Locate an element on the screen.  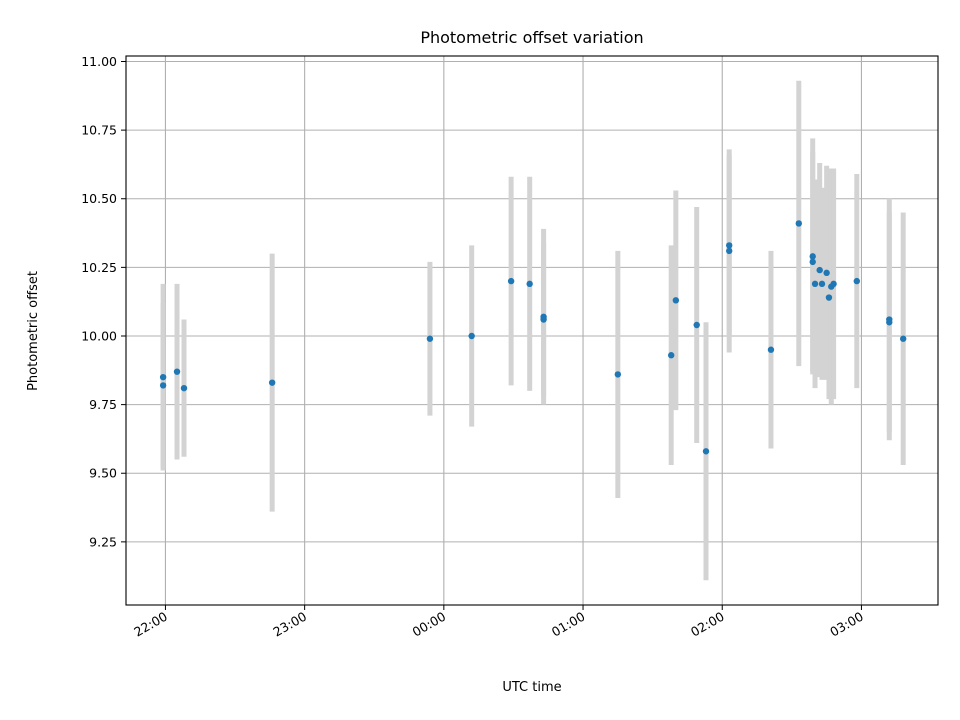
x-tick-label: 23:00 is located at coordinates (289, 624).